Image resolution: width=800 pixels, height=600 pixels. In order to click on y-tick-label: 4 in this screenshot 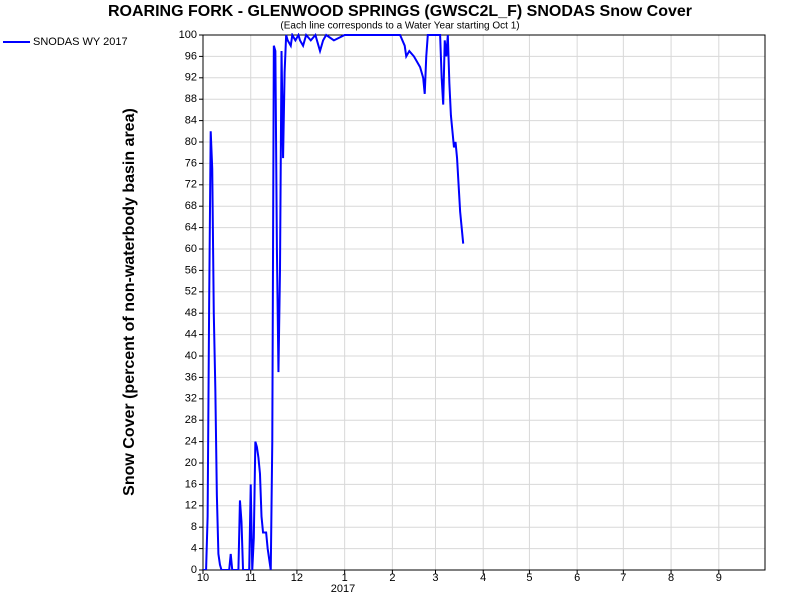, I will do `click(194, 549)`.